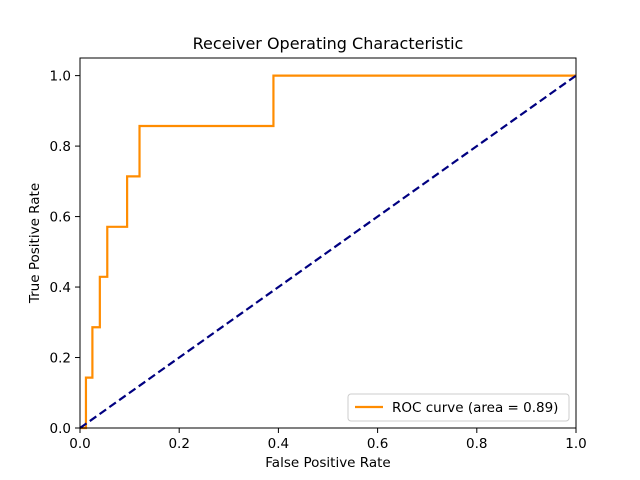 This screenshot has width=640, height=480. I want to click on y-tick-label: 0.8, so click(60, 147).